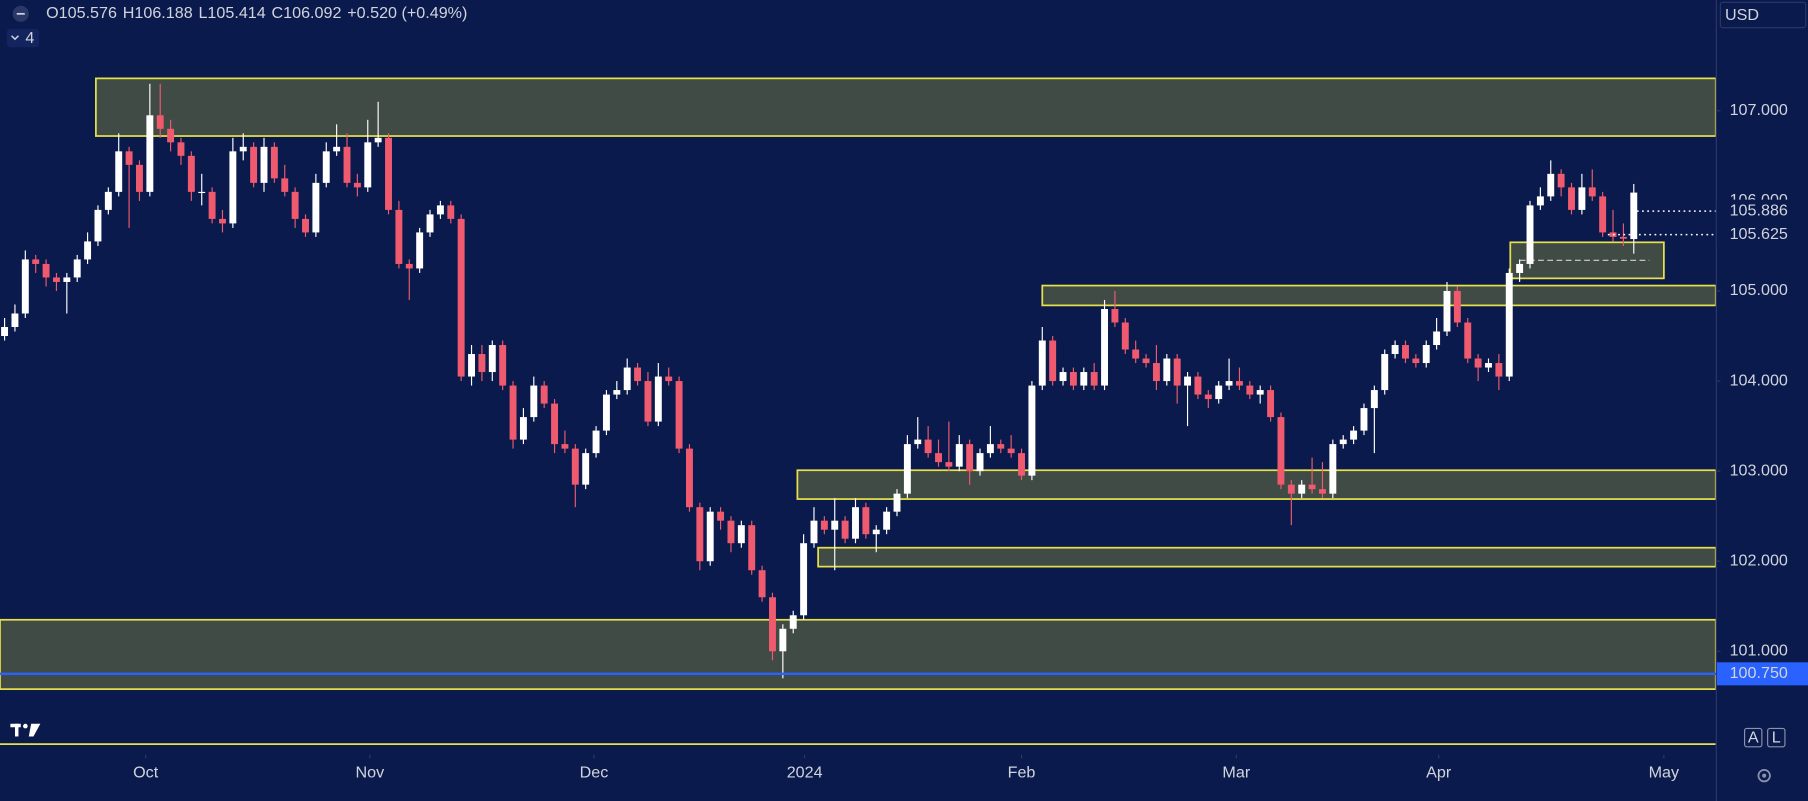  What do you see at coordinates (16, 730) in the screenshot?
I see `logo-part` at bounding box center [16, 730].